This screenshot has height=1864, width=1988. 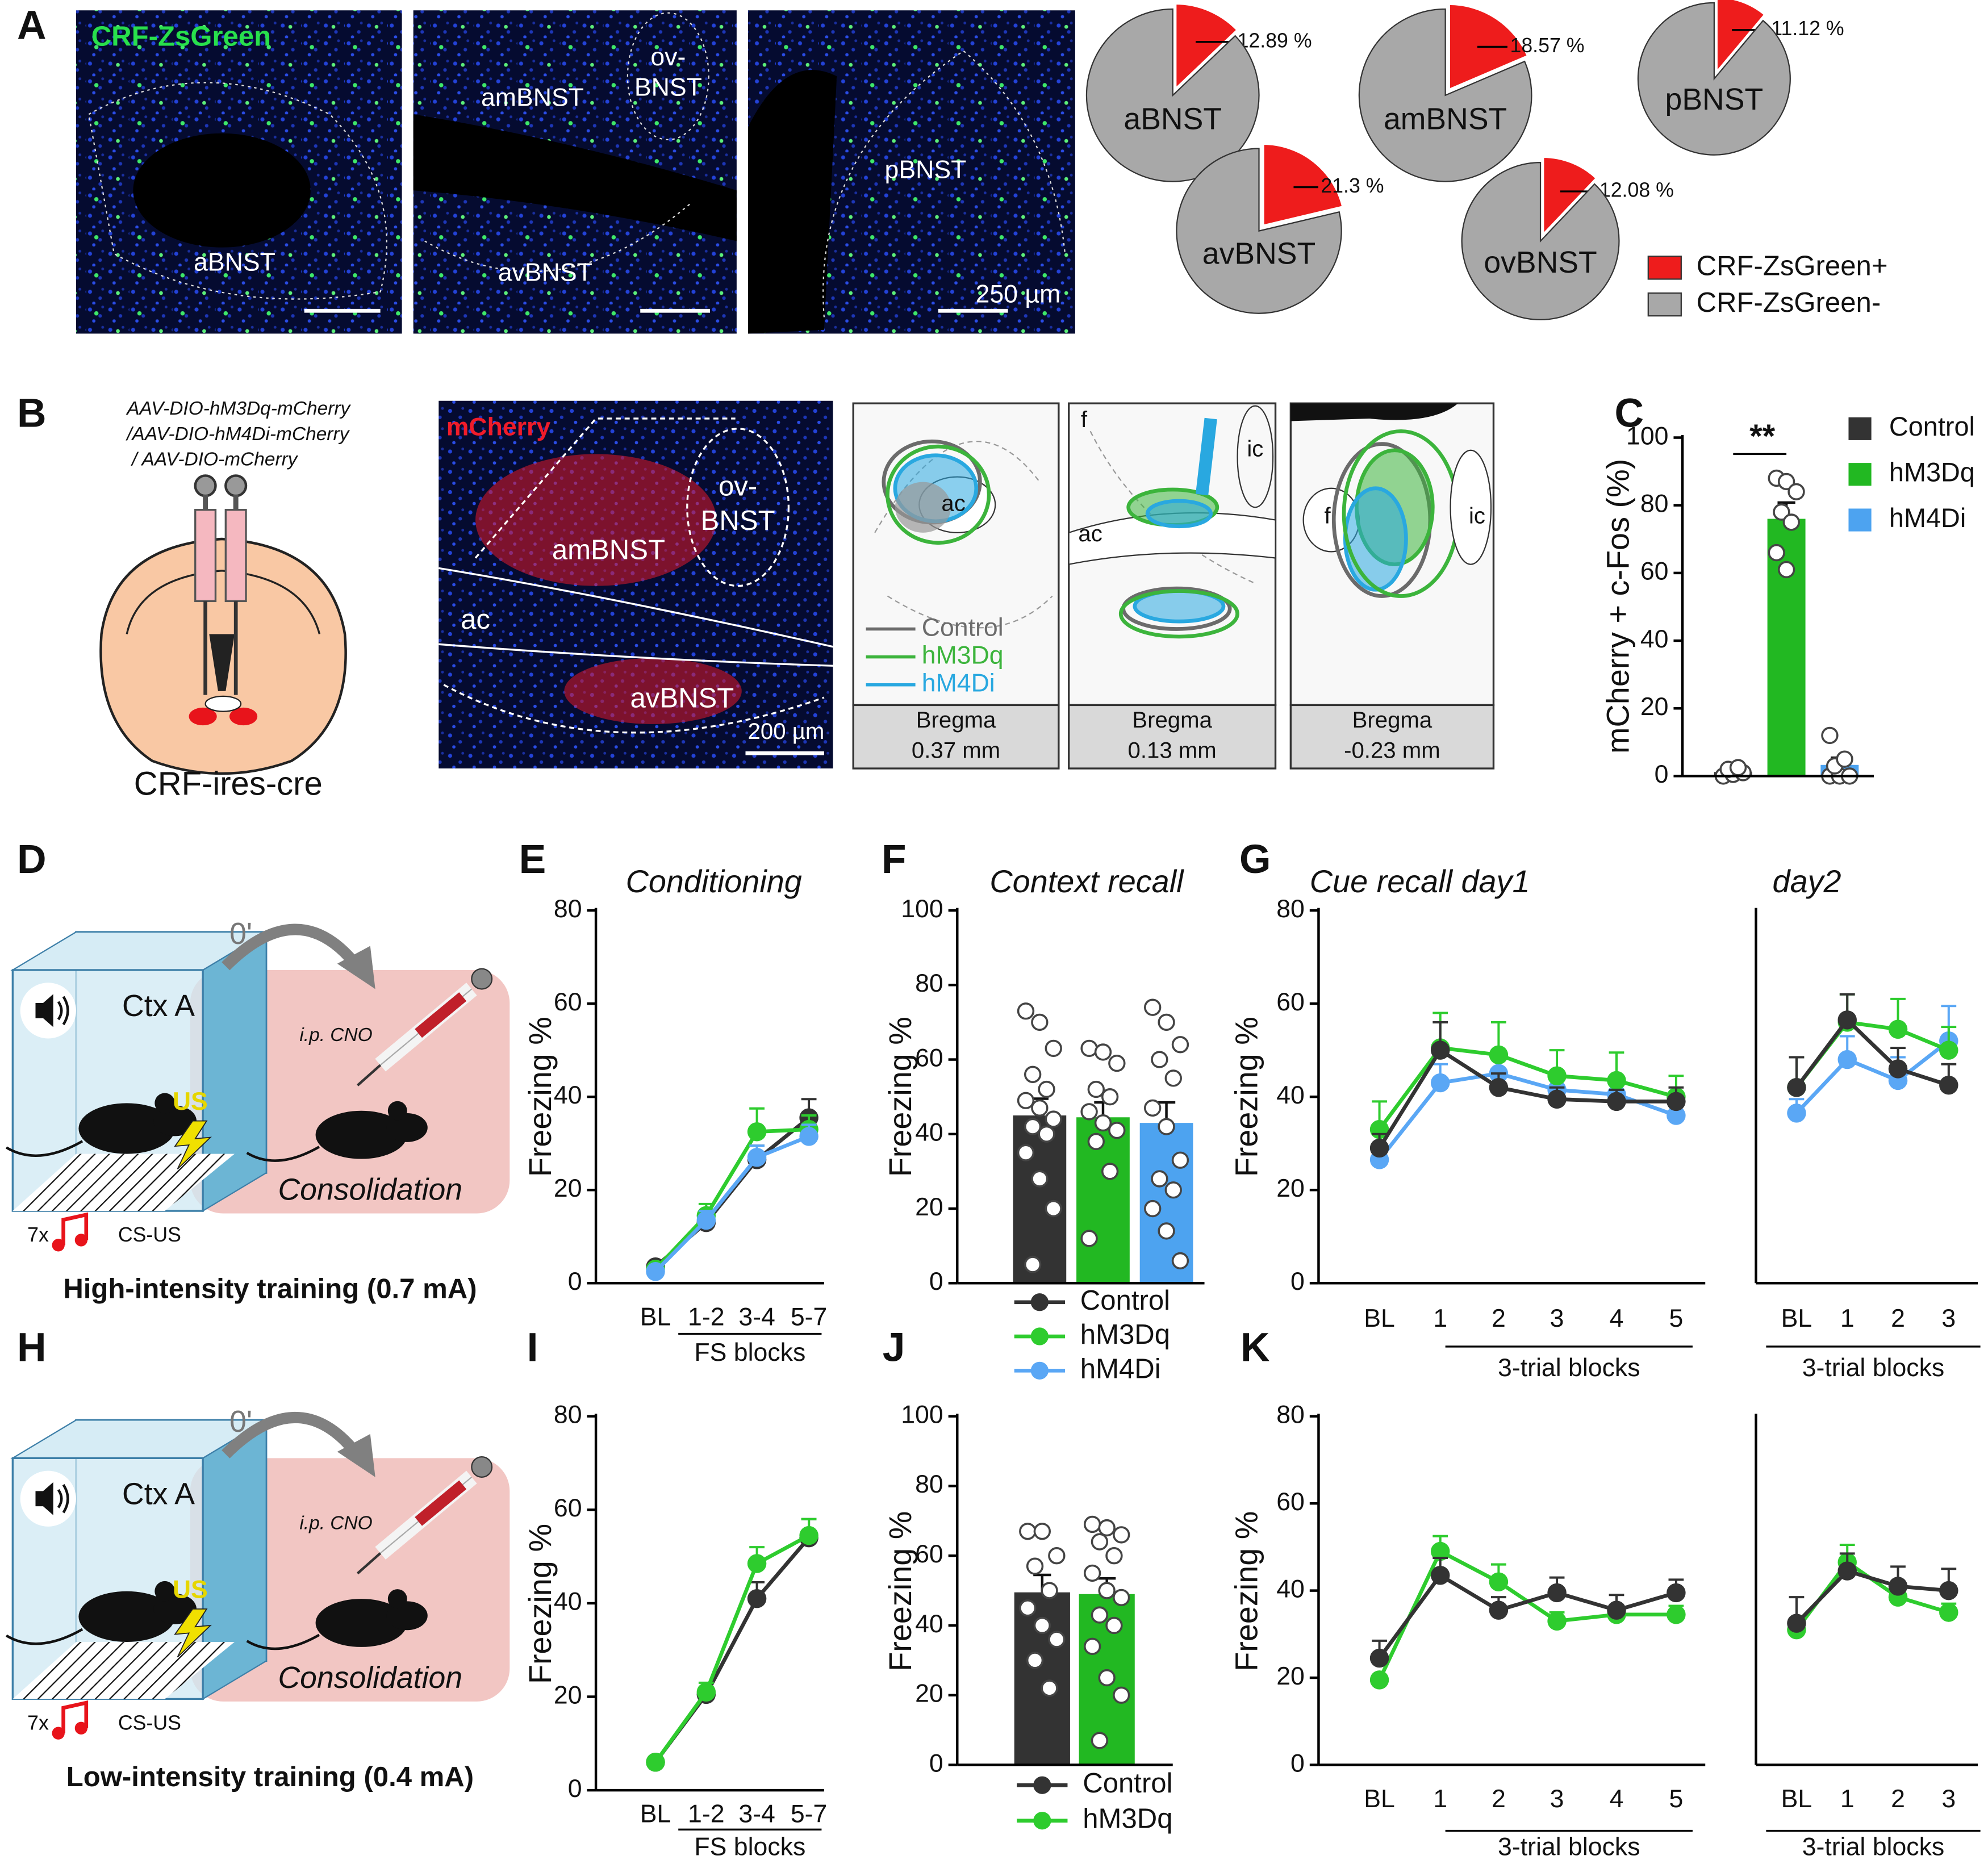 I want to click on mouse-head, so click(x=407, y=1616).